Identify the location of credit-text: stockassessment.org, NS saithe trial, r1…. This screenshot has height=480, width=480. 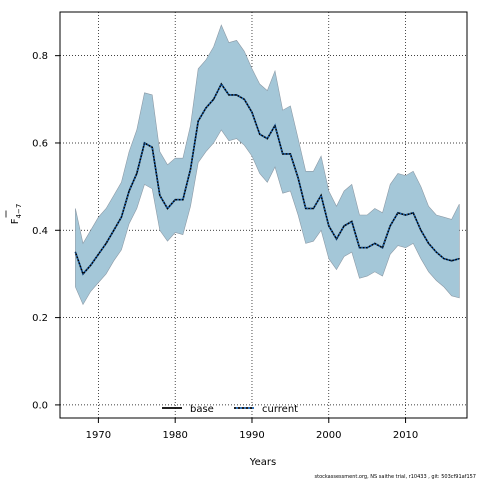
(396, 477).